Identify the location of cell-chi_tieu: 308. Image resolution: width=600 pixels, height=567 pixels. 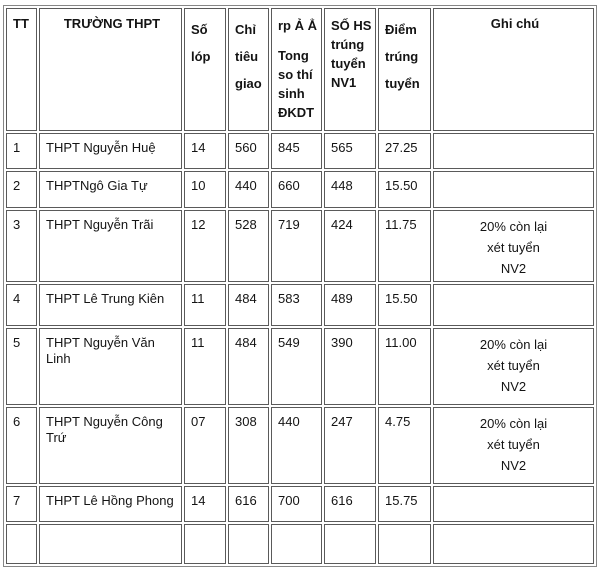
(248, 445).